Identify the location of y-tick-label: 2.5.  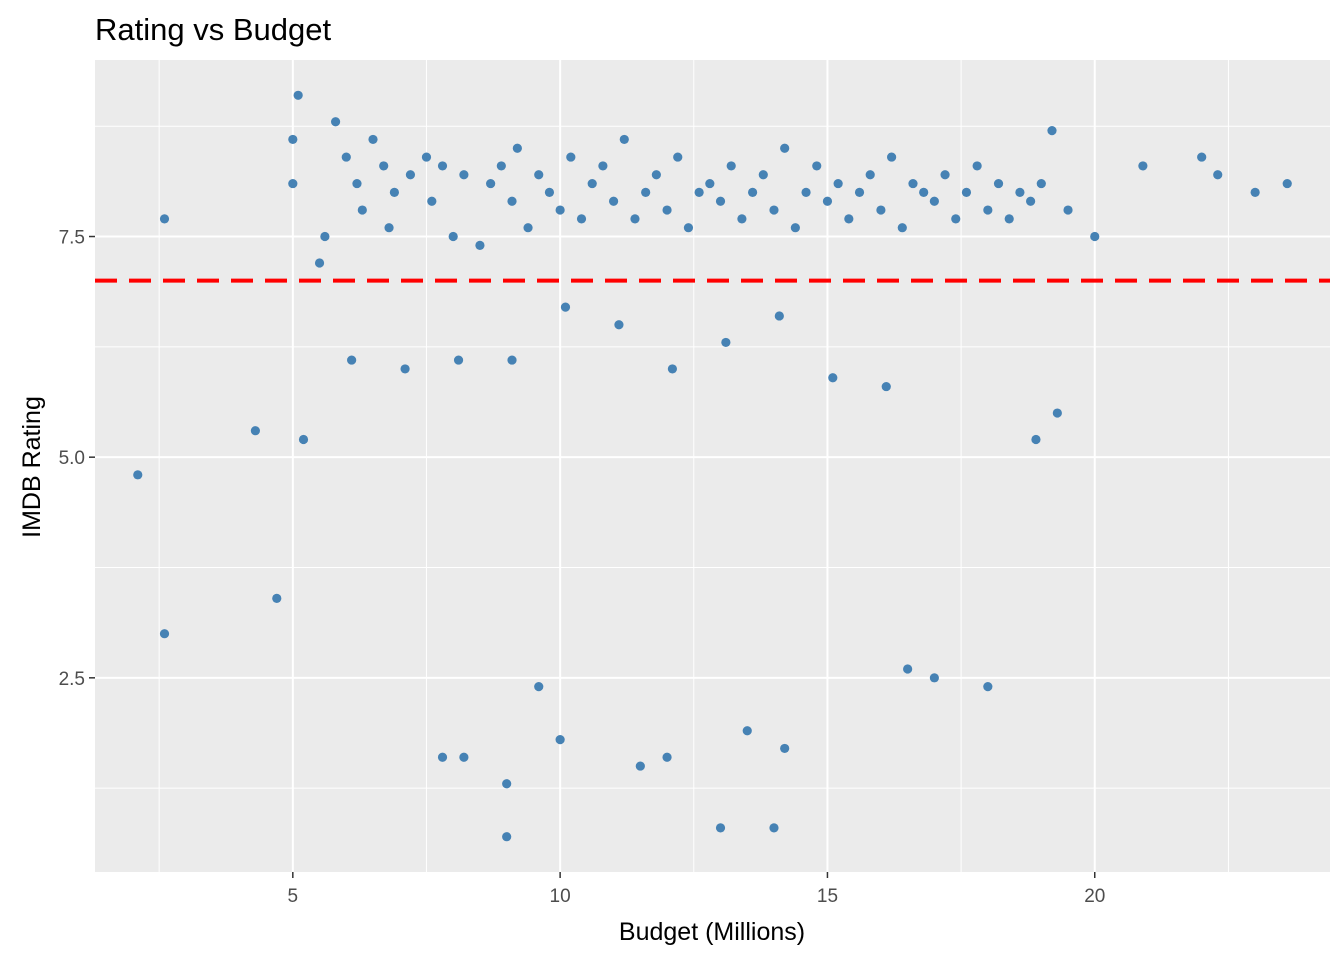
(72, 679).